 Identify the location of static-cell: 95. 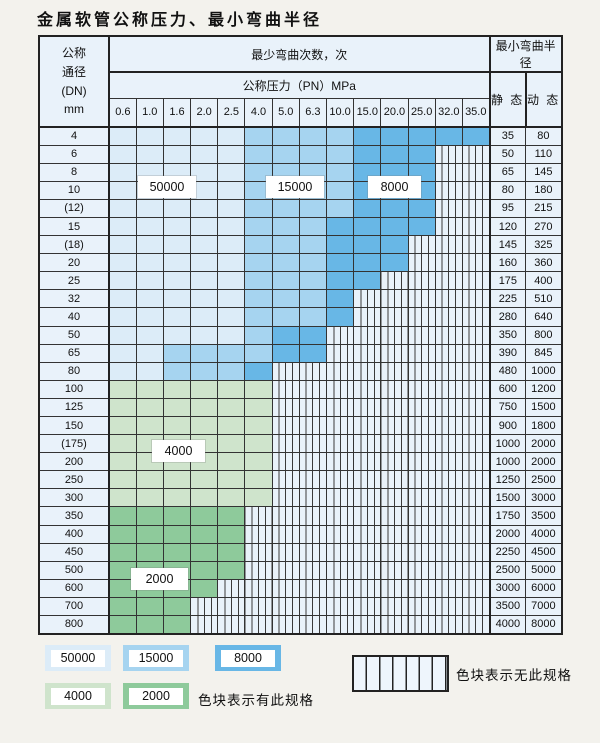
(507, 208).